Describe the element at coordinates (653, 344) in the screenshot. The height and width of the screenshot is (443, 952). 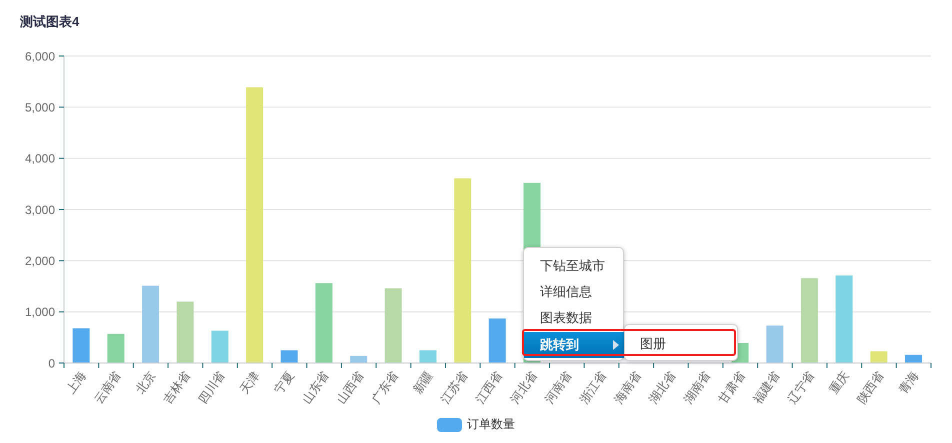
I see `annotation: 图册` at that location.